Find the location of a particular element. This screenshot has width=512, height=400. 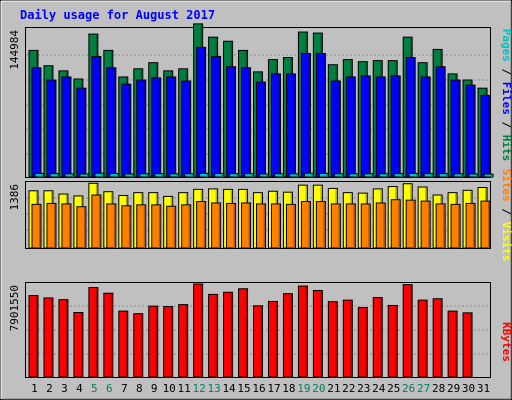

bar-hits-pages-1-shade is located at coordinates (43, 175).